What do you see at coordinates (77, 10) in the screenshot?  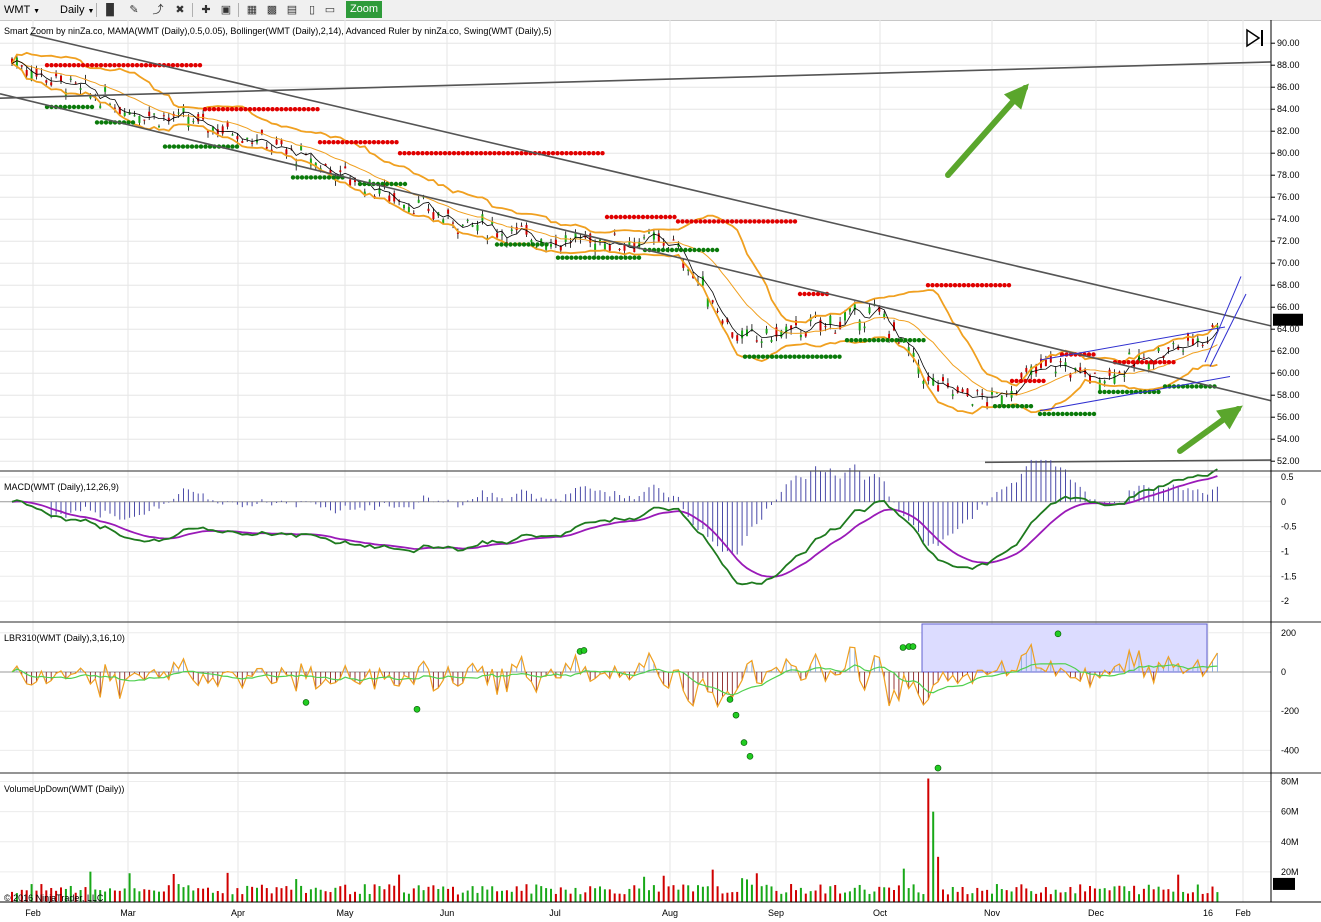 I see `interval-selector: Daily ▼` at bounding box center [77, 10].